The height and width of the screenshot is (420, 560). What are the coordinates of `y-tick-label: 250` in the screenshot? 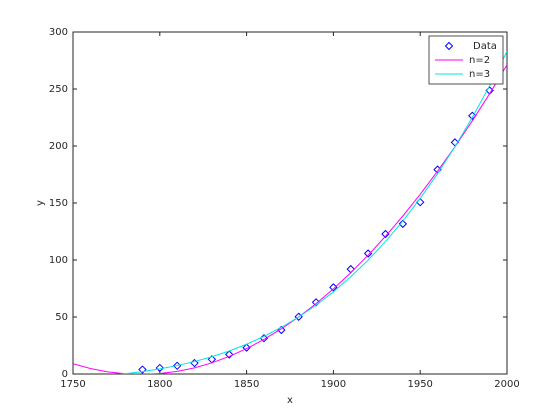 It's located at (58, 89).